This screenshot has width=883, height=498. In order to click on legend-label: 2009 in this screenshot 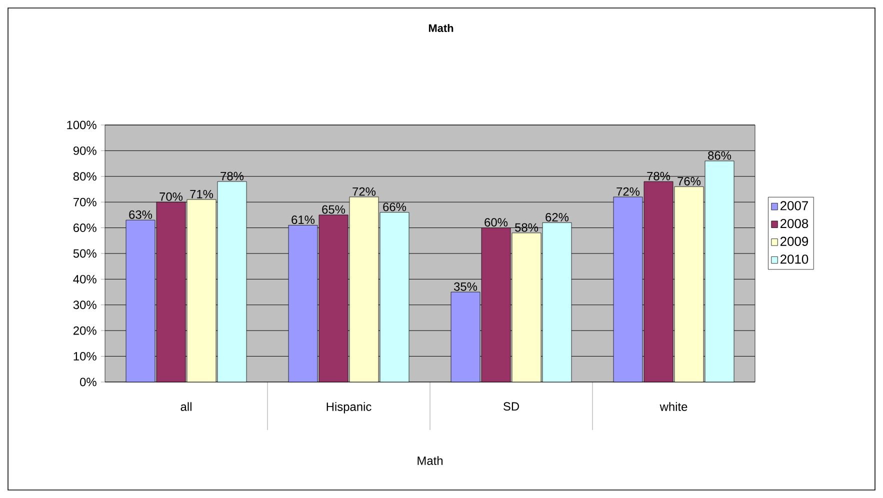, I will do `click(794, 241)`.